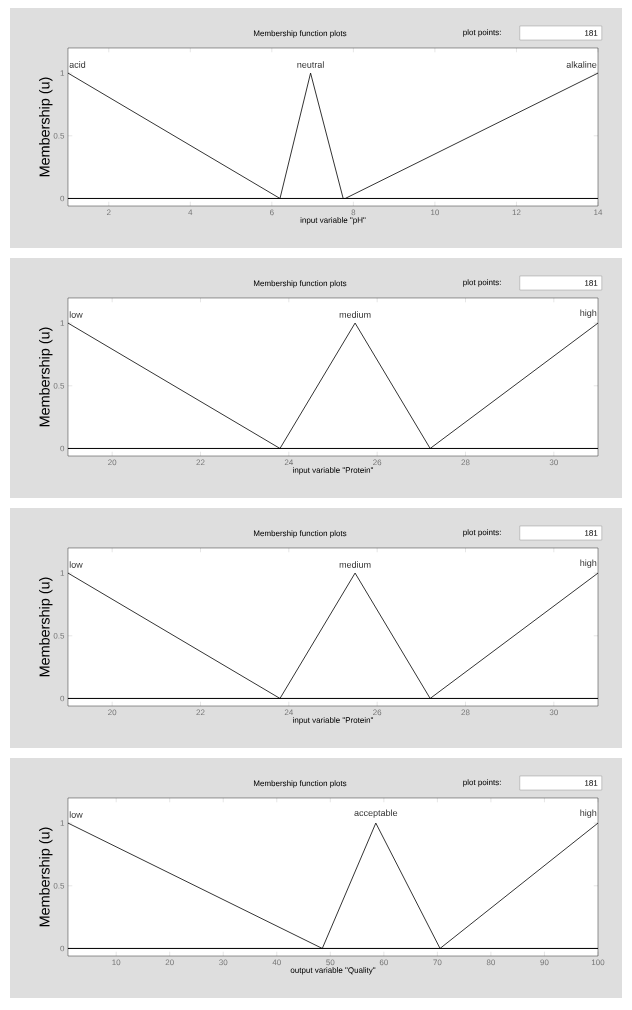 The image size is (632, 1010). What do you see at coordinates (376, 813) in the screenshot?
I see `series-label: acceptable` at bounding box center [376, 813].